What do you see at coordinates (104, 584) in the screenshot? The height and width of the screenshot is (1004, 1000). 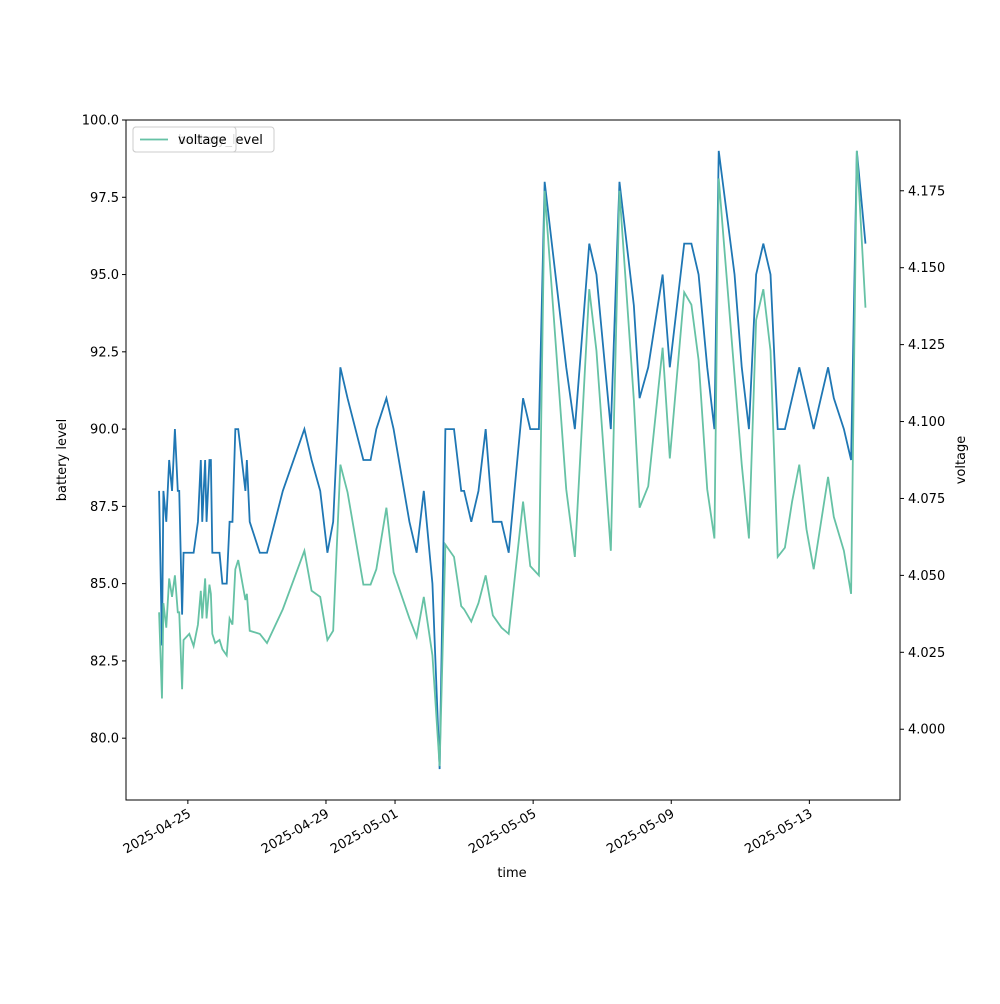 I see `y-tick-label: 85.0` at bounding box center [104, 584].